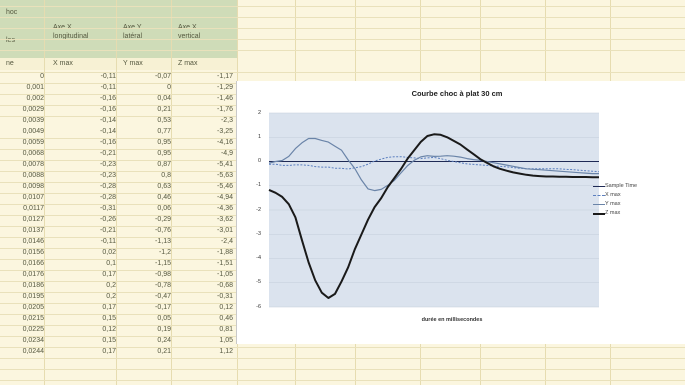  What do you see at coordinates (109, 252) in the screenshot?
I see `table-cell: 0,02` at bounding box center [109, 252].